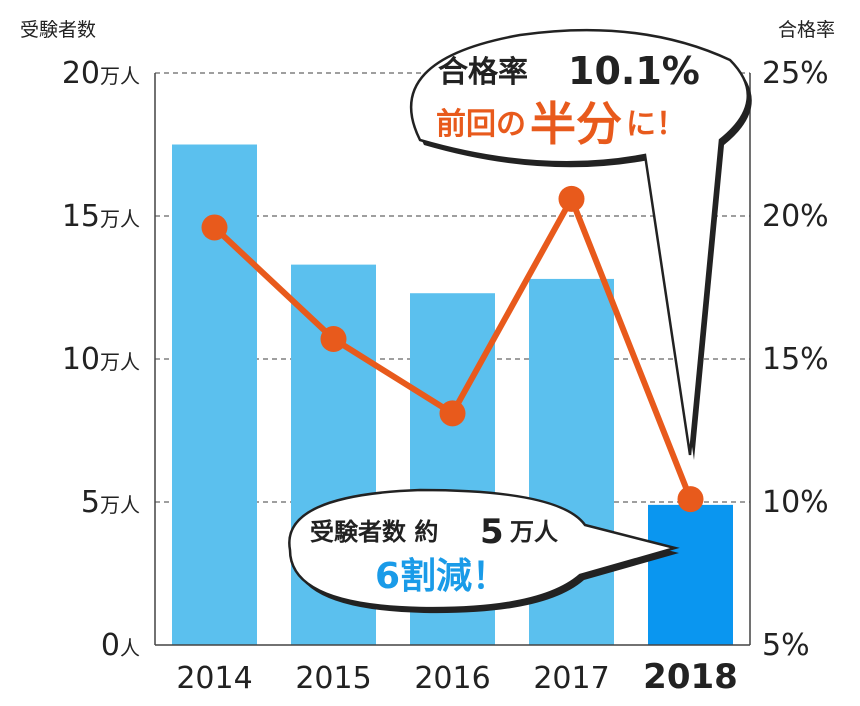 This screenshot has height=706, width=860. I want to click on left-axis-title: 受験者数, so click(58, 30).